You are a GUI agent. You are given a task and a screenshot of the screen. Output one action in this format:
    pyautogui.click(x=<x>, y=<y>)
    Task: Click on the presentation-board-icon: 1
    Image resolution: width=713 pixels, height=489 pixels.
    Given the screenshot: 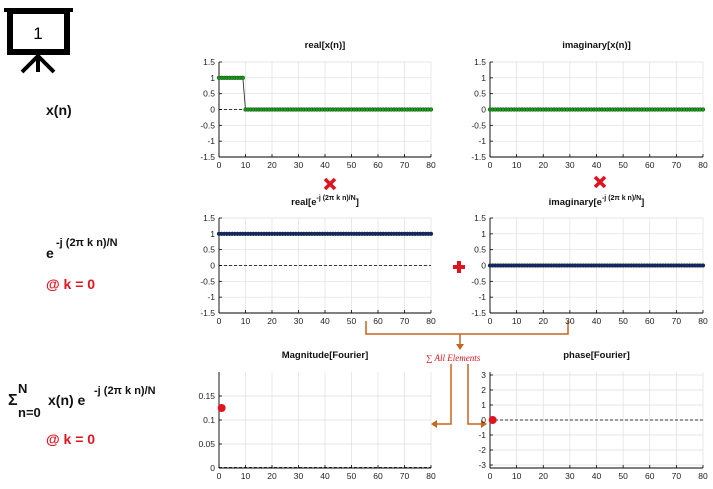 What is the action you would take?
    pyautogui.click(x=38, y=41)
    